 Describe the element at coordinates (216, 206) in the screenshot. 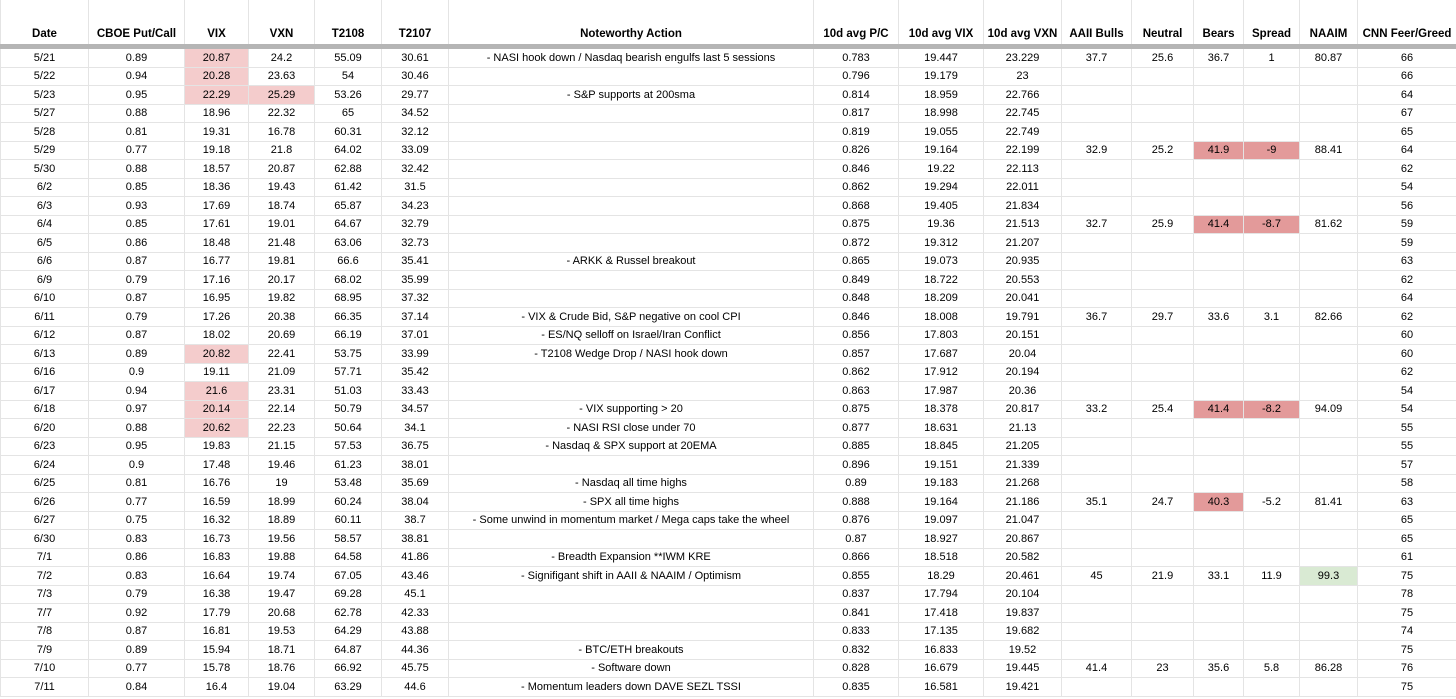

I see `cell: 17.69` at that location.